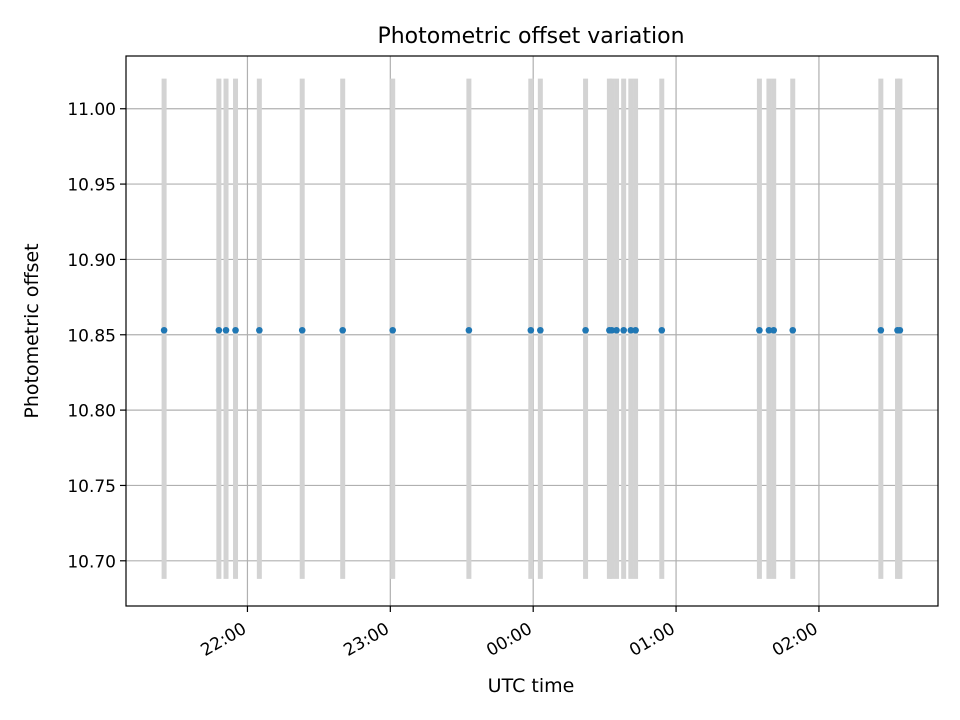 This screenshot has width=960, height=720. What do you see at coordinates (91, 412) in the screenshot?
I see `y-tick-label: 10.80` at bounding box center [91, 412].